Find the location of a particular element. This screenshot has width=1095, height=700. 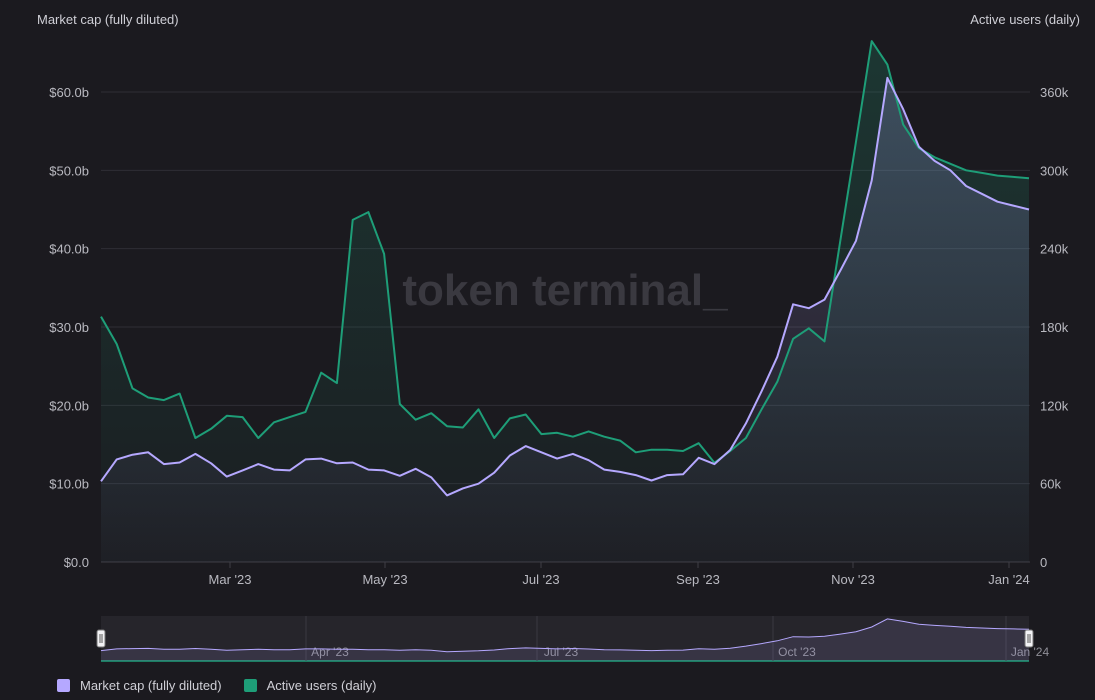

legend-item-active-users: Active users (daily) is located at coordinates (309, 685).